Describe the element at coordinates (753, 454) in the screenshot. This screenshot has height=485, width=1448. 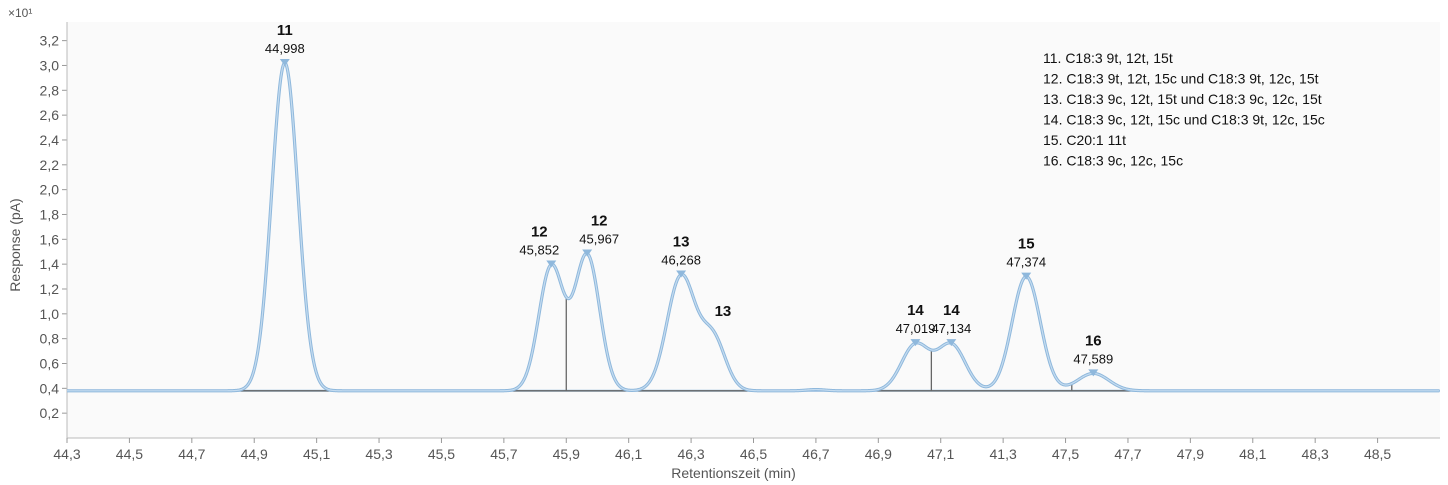
I see `x-tick-label: 46,5` at that location.